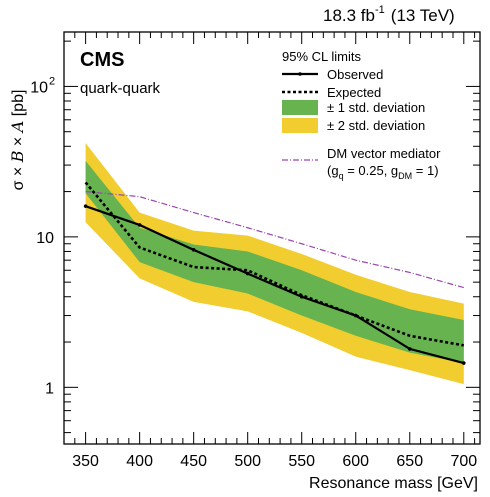  What do you see at coordinates (423, 15) in the screenshot?
I see `header-energy: (13 TeV)` at bounding box center [423, 15].